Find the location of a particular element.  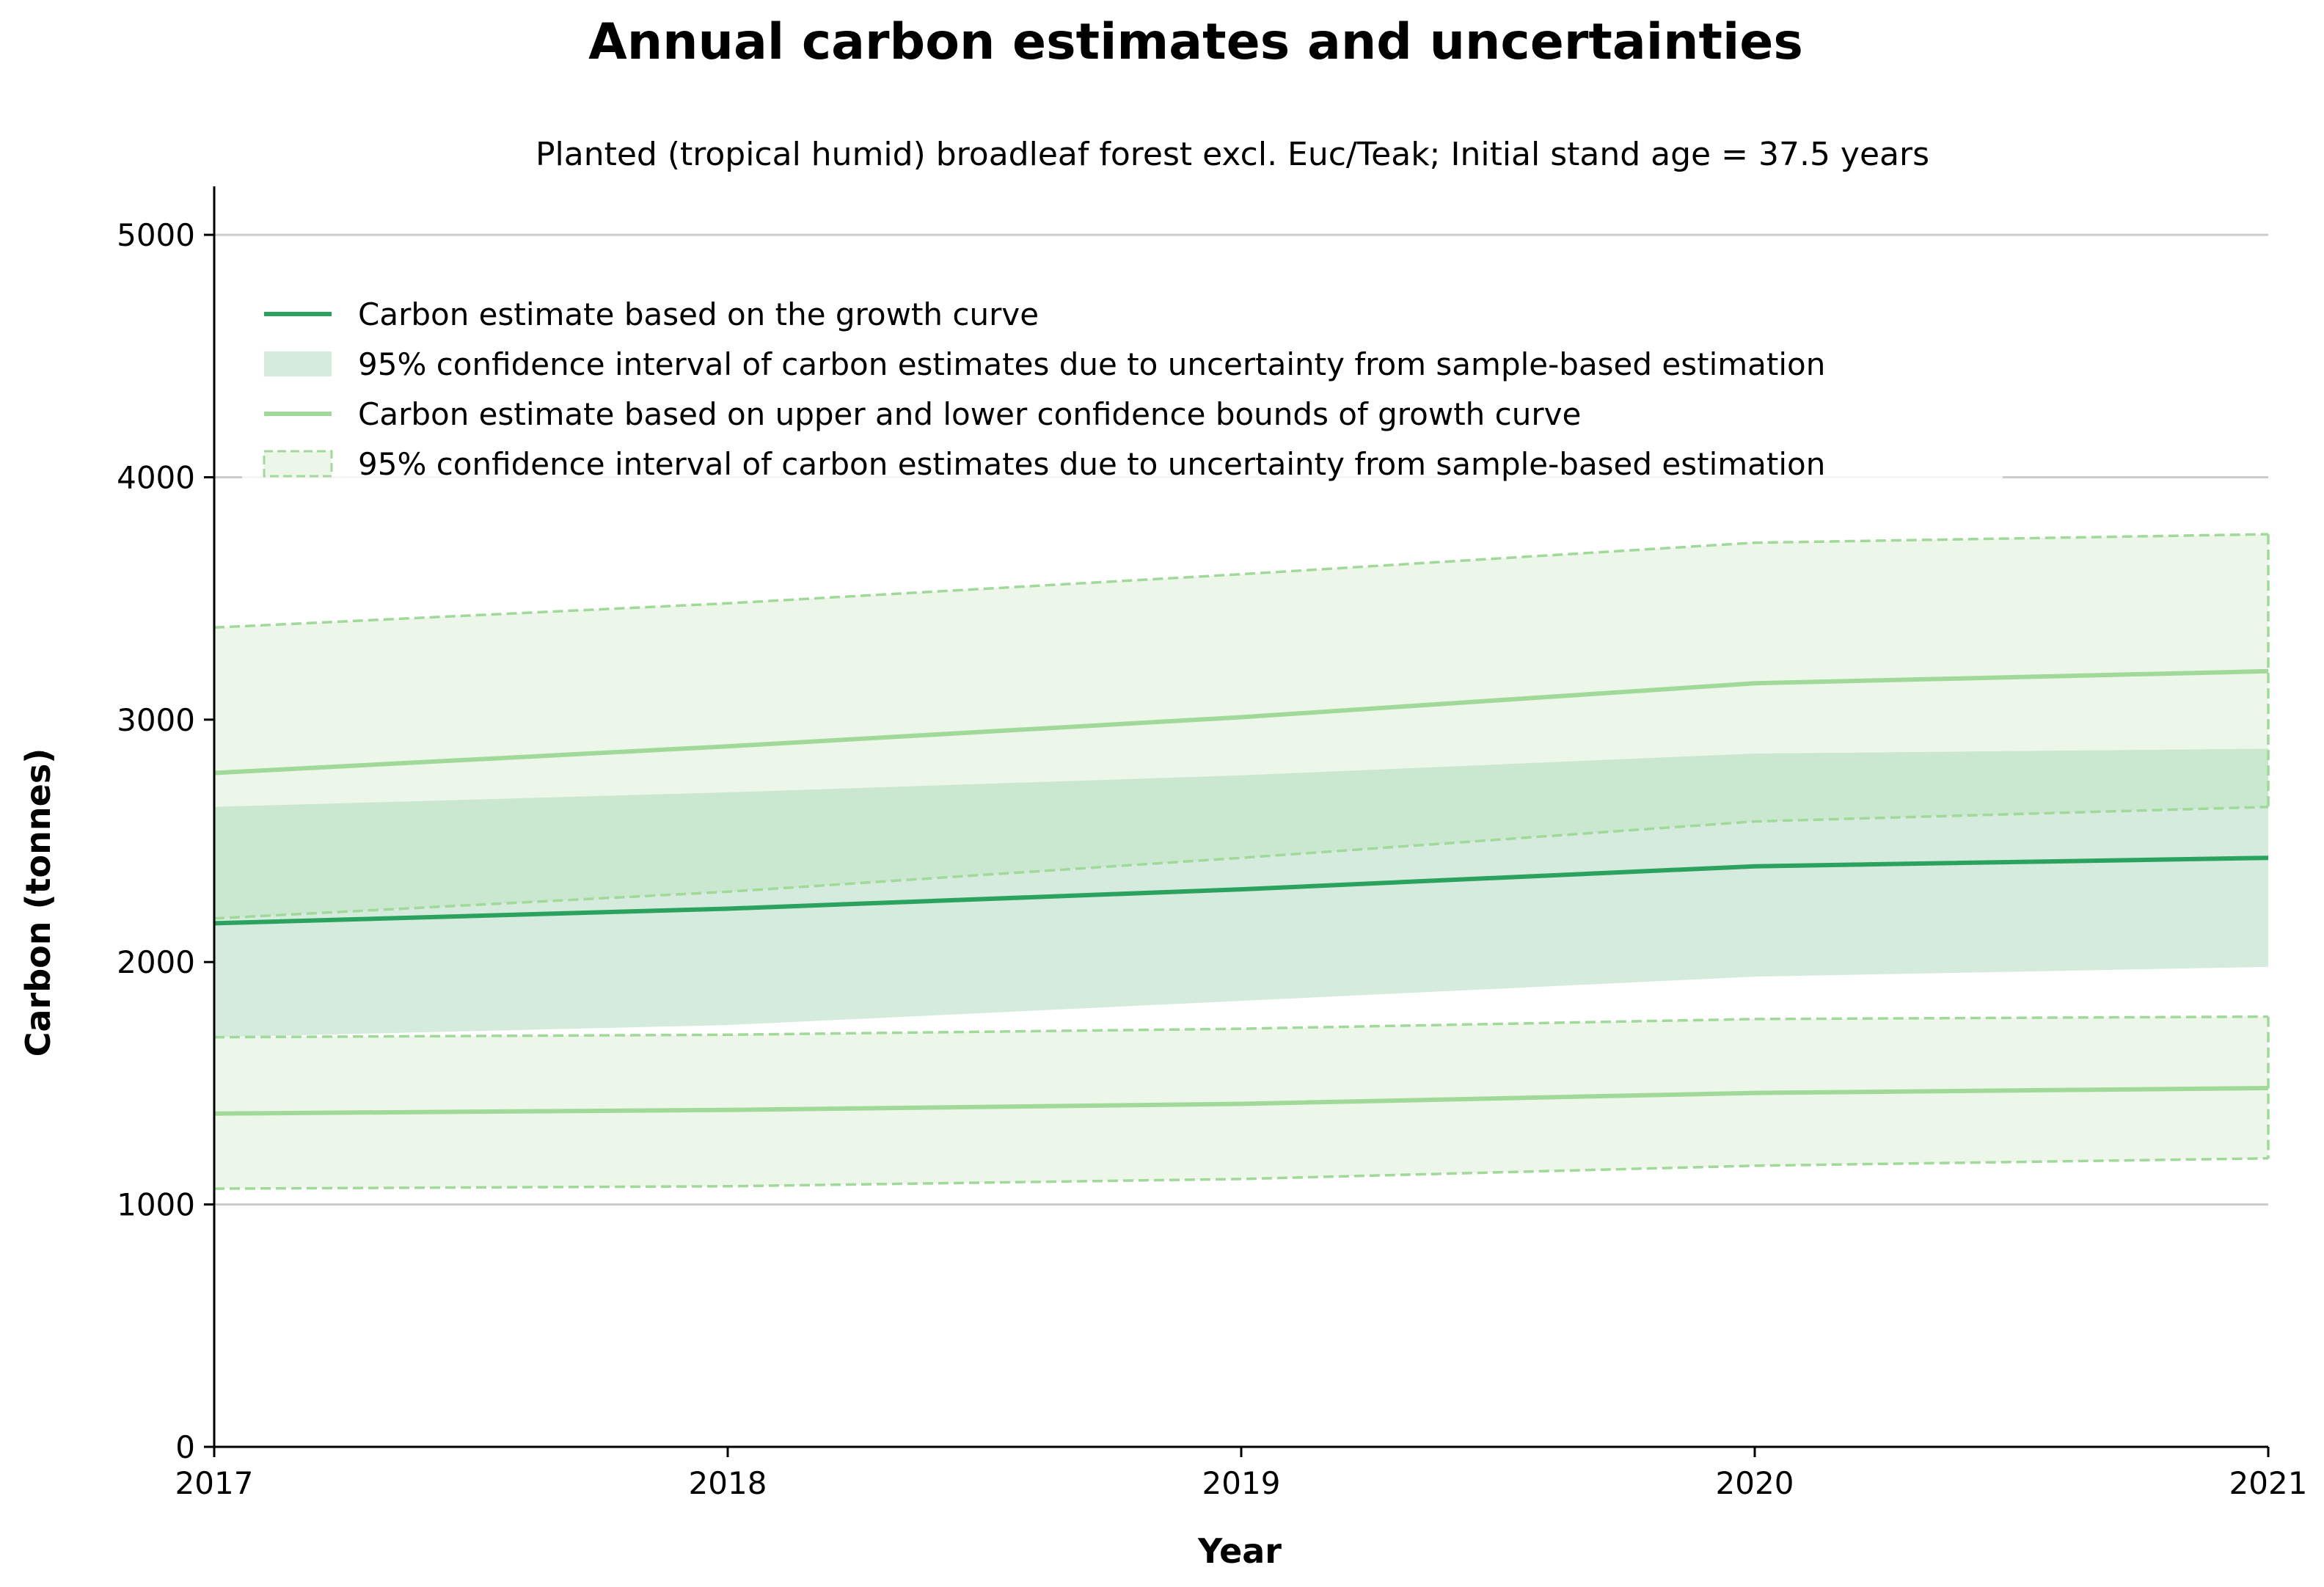

x-tick-label: 2017 is located at coordinates (214, 1483).